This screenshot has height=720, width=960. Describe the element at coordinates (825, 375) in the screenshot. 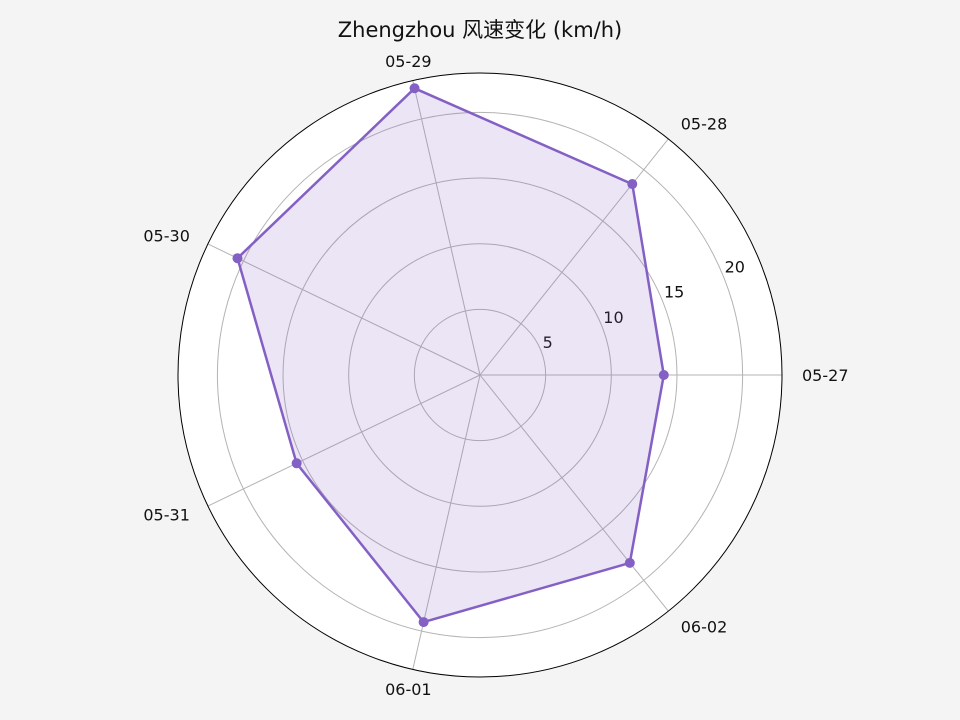

I see `category-label: 05-27` at that location.